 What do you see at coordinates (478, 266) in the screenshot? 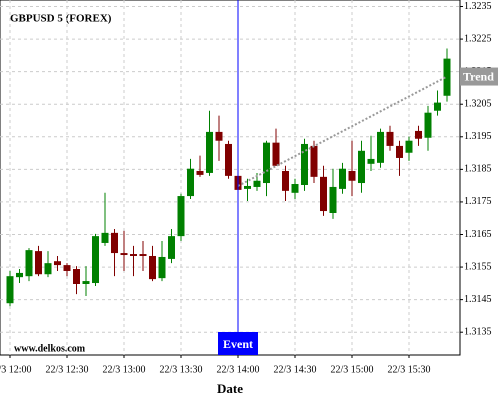
I see `y-tick-label: 1.3155` at bounding box center [478, 266].